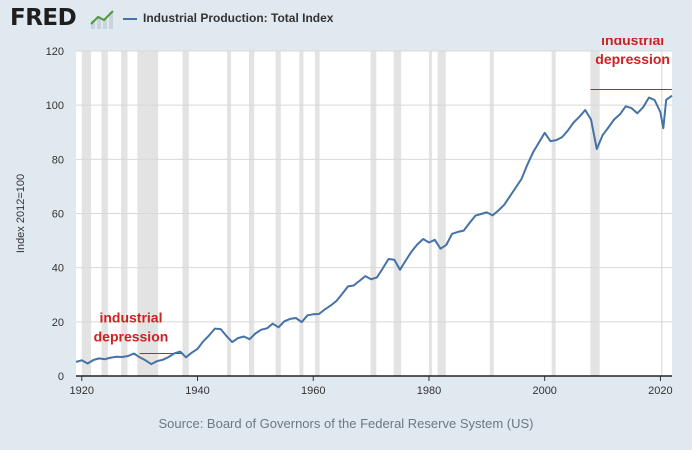 The height and width of the screenshot is (450, 692). What do you see at coordinates (313, 391) in the screenshot?
I see `x-tick-label: 1960` at bounding box center [313, 391].